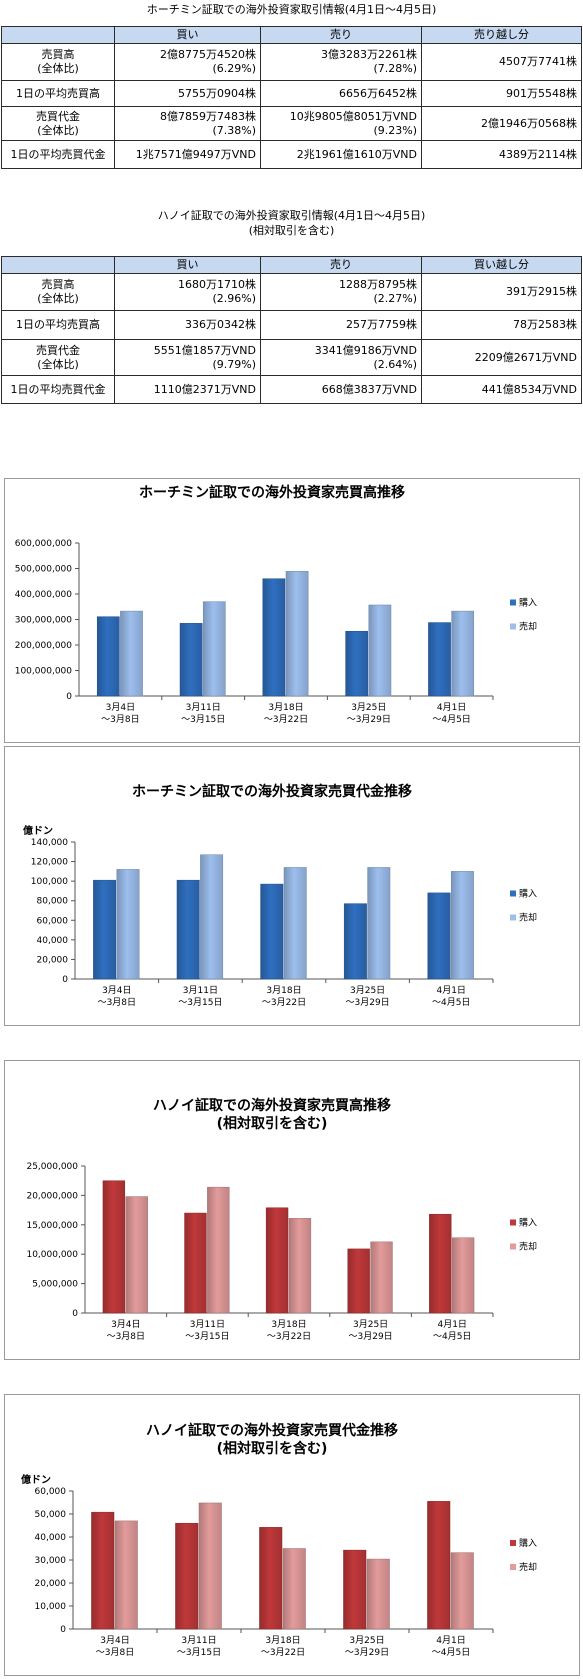  What do you see at coordinates (501, 154) in the screenshot?
I see `table-cell: 4389万2114株` at bounding box center [501, 154].